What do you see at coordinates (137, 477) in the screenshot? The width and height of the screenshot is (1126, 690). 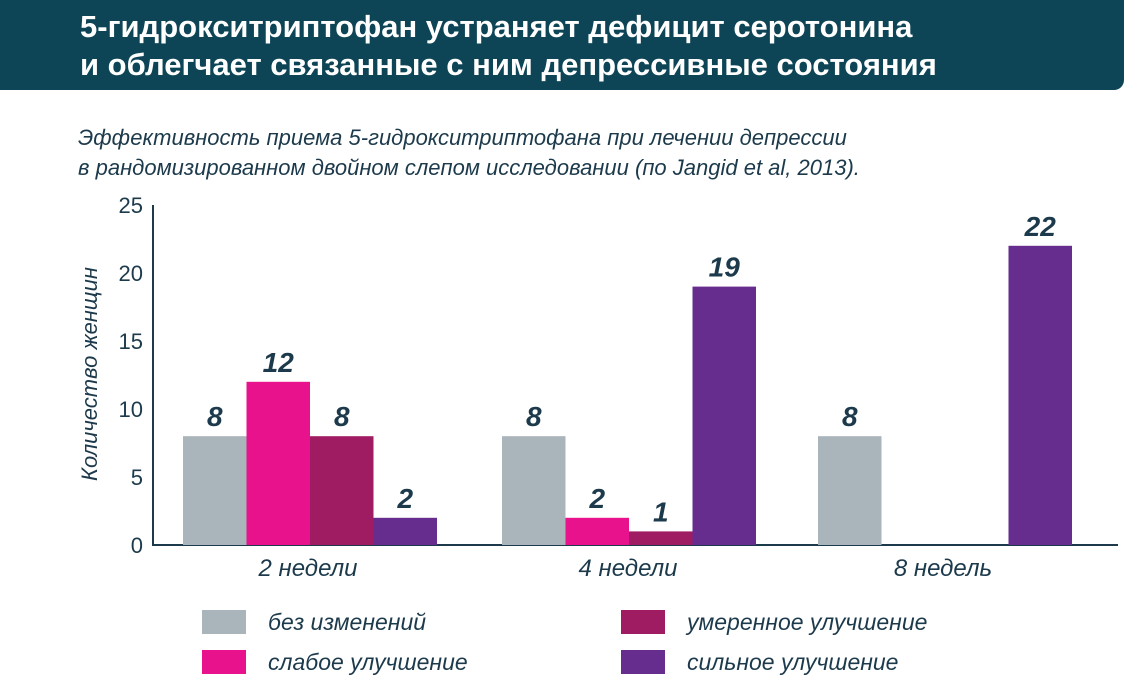 I see `y-tick-label: 5` at bounding box center [137, 477].